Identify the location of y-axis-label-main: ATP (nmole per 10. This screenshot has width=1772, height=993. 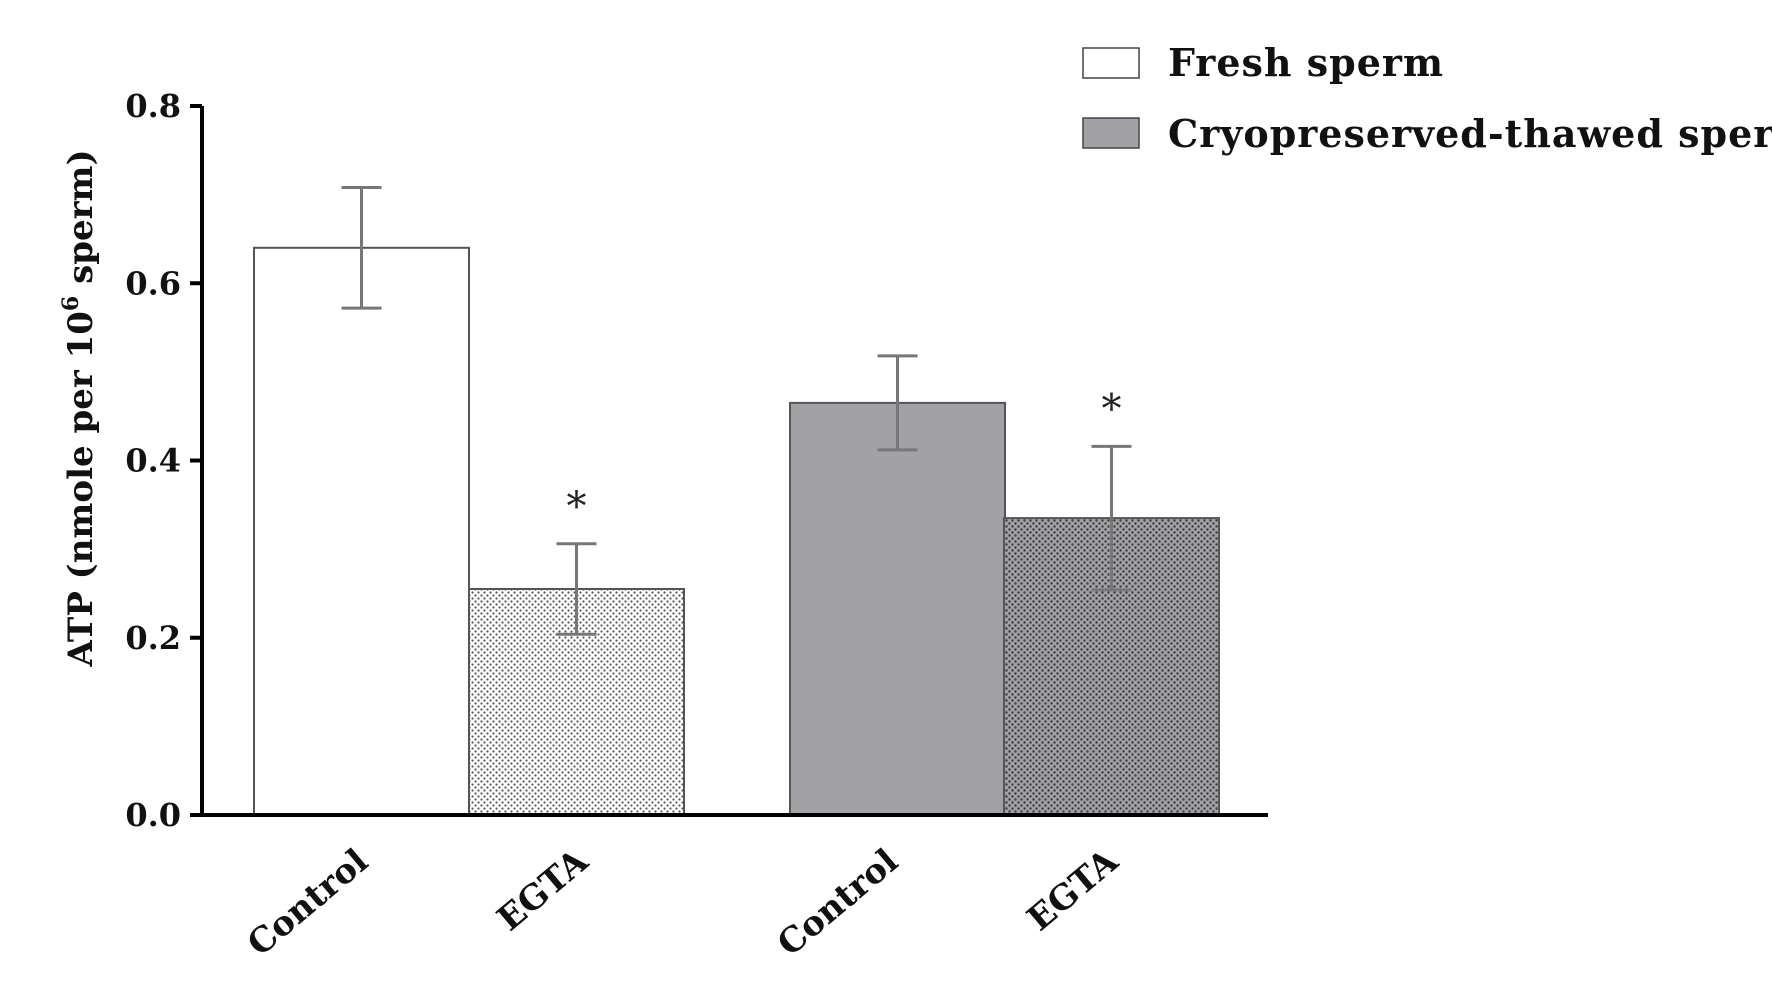
(81, 489).